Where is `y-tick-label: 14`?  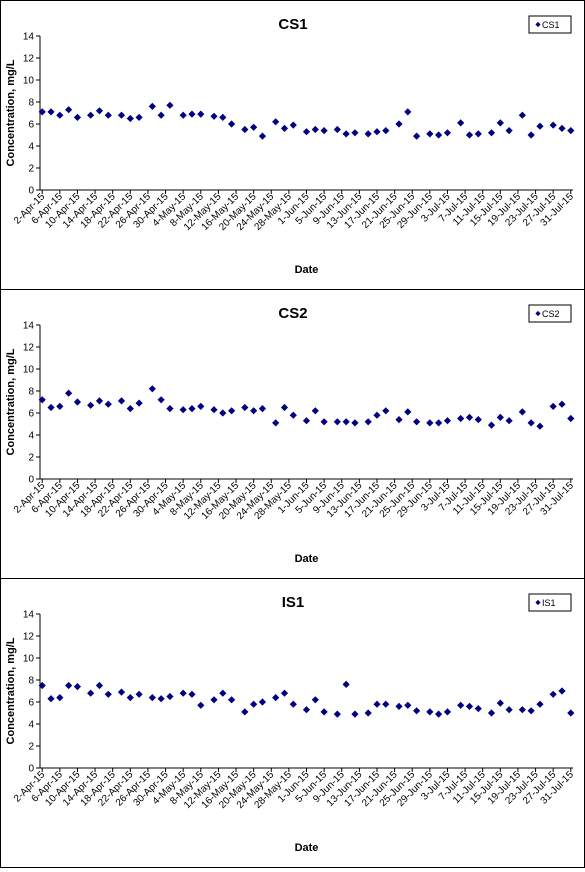 y-tick-label: 14 is located at coordinates (29, 37).